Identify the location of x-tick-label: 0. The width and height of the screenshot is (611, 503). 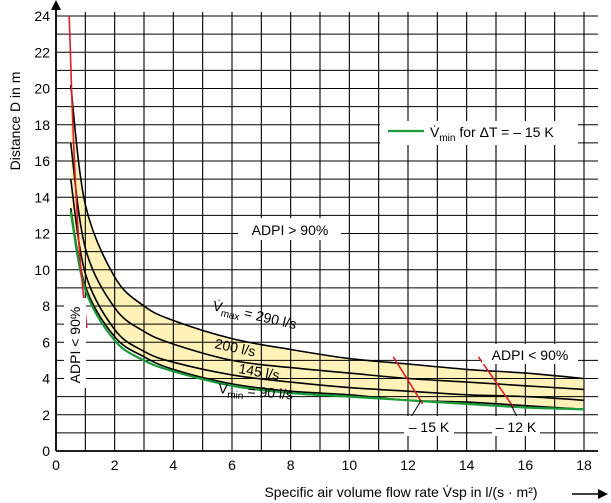
(56, 465).